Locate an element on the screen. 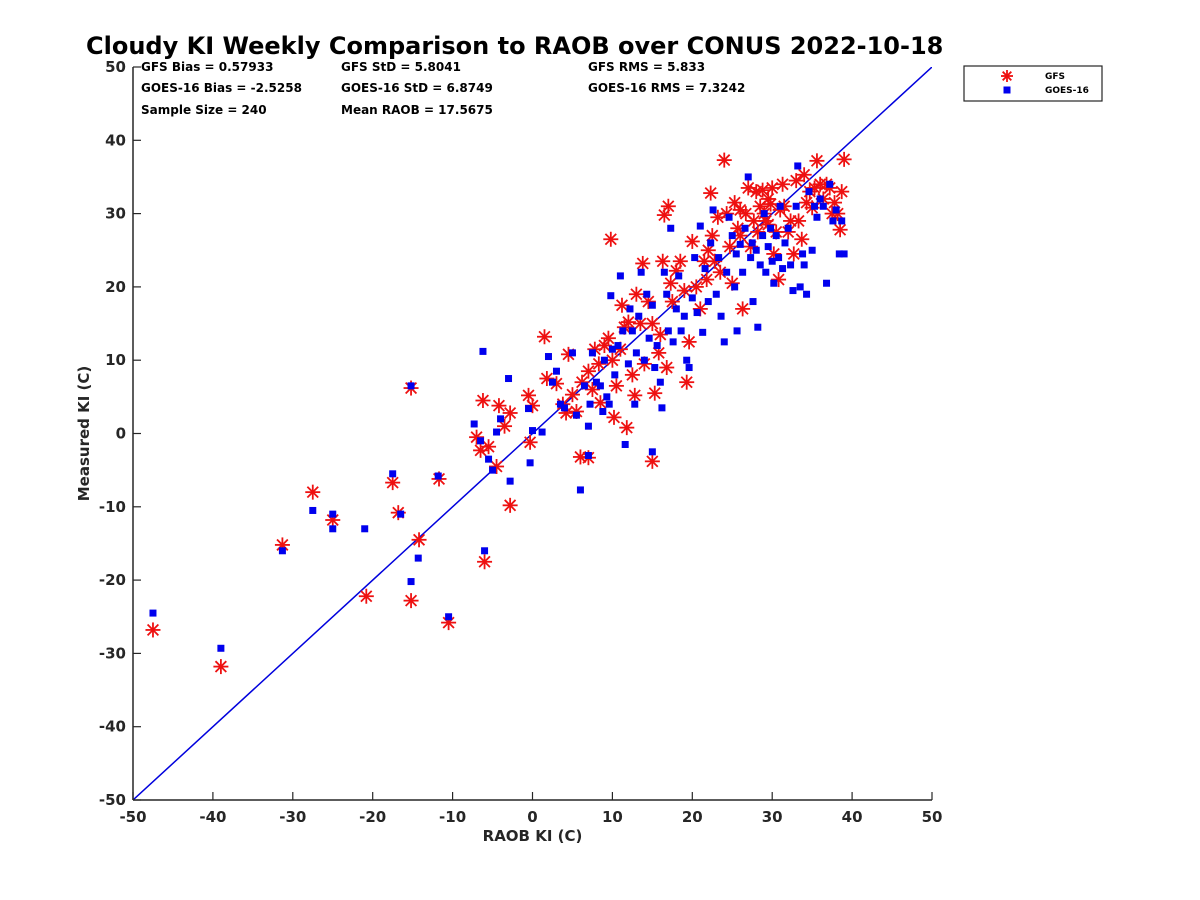 The image size is (1200, 900). stat-text: GFS RMS = 5.833 is located at coordinates (646, 67).